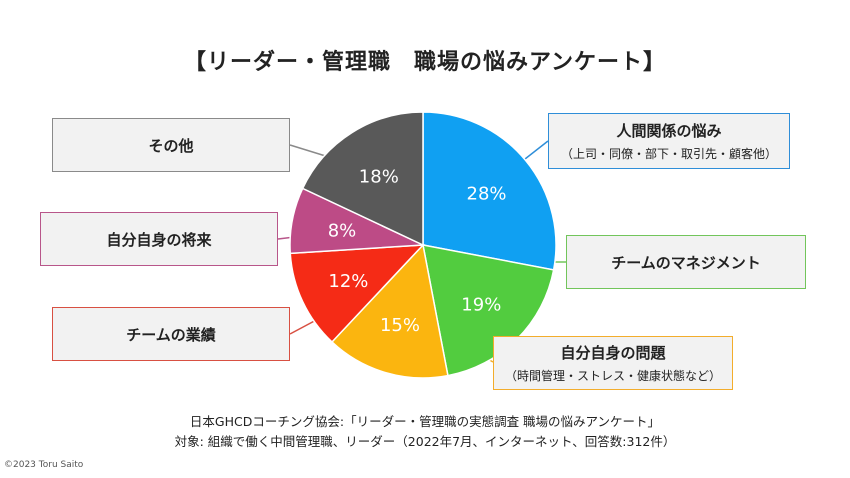 This screenshot has width=850, height=478. What do you see at coordinates (400, 325) in the screenshot?
I see `slice-percent-label: 15%` at bounding box center [400, 325].